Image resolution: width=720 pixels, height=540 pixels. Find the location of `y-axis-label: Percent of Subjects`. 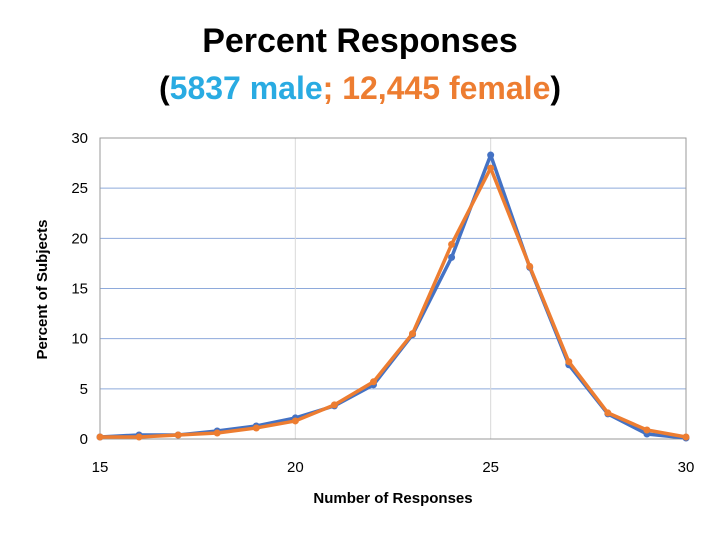

y-axis-label: Percent of Subjects is located at coordinates (42, 289).